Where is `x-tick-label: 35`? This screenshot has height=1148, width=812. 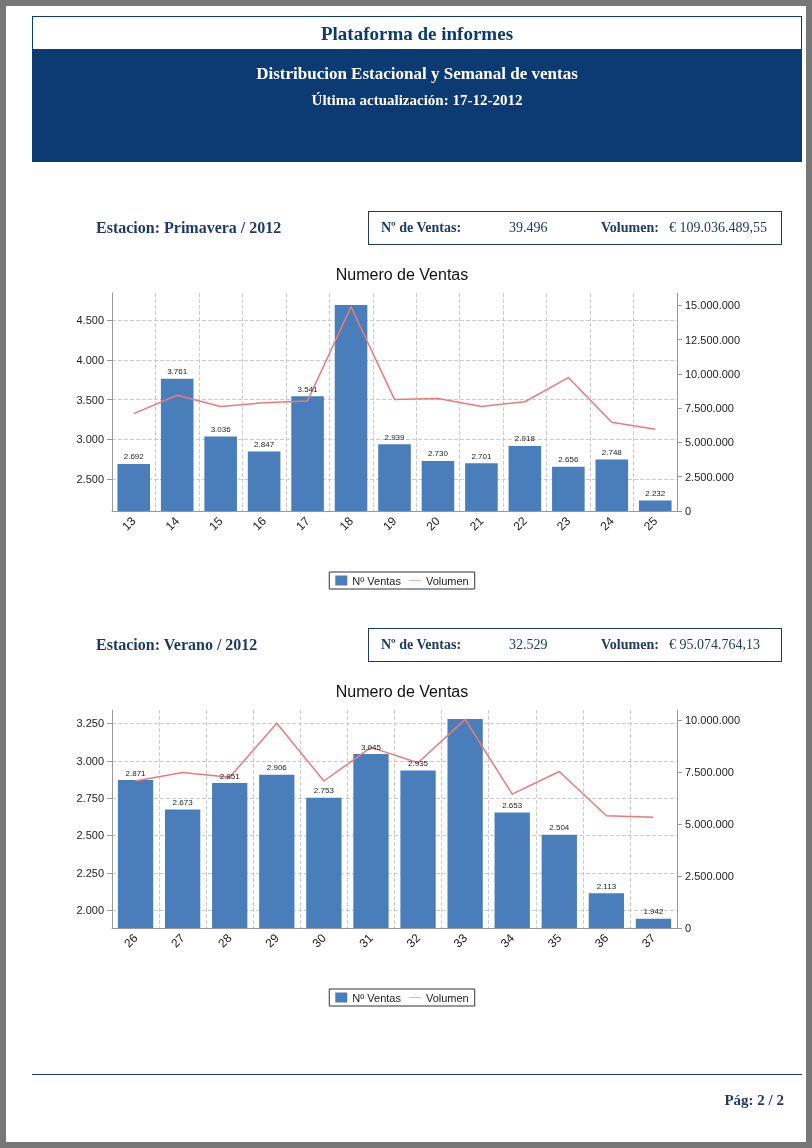
x-tick-label: 35 is located at coordinates (554, 940).